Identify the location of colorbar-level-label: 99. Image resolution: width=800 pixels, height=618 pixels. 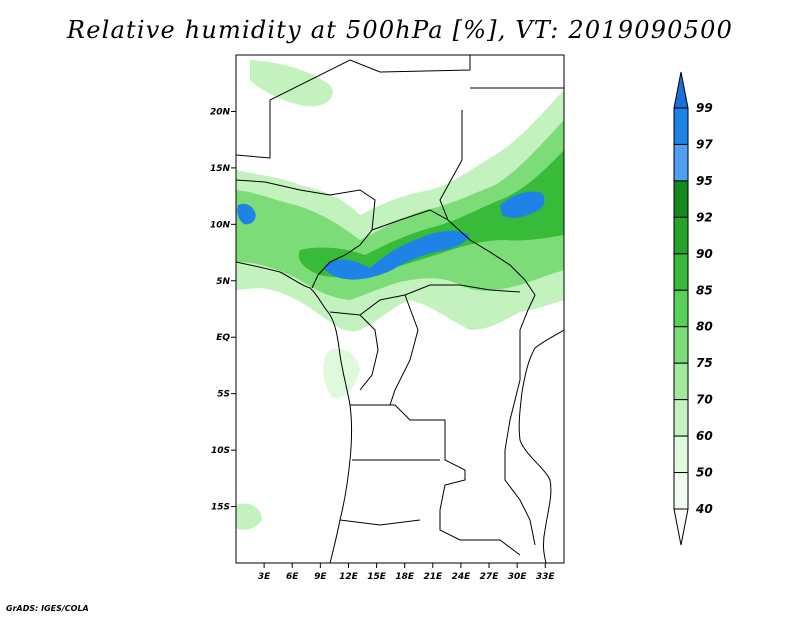
(704, 108).